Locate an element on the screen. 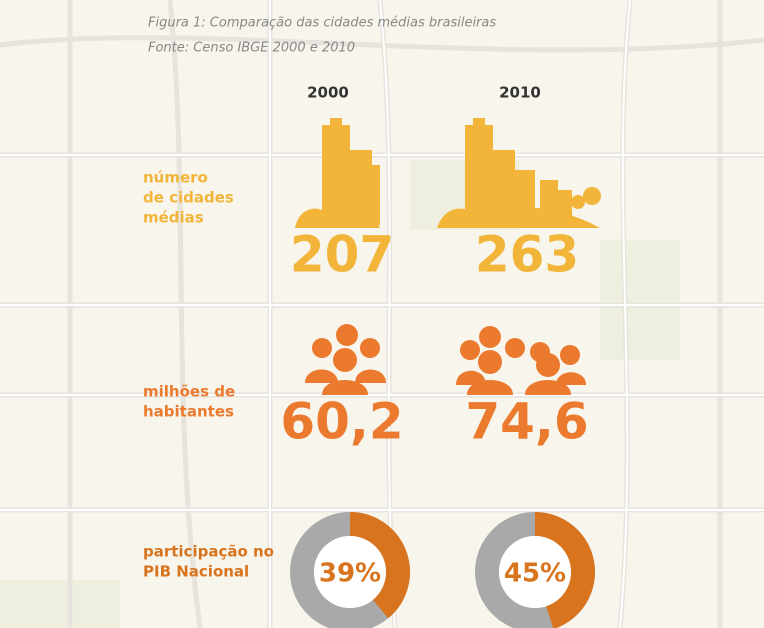 Image resolution: width=764 pixels, height=628 pixels. donut-label: 39% is located at coordinates (350, 574).